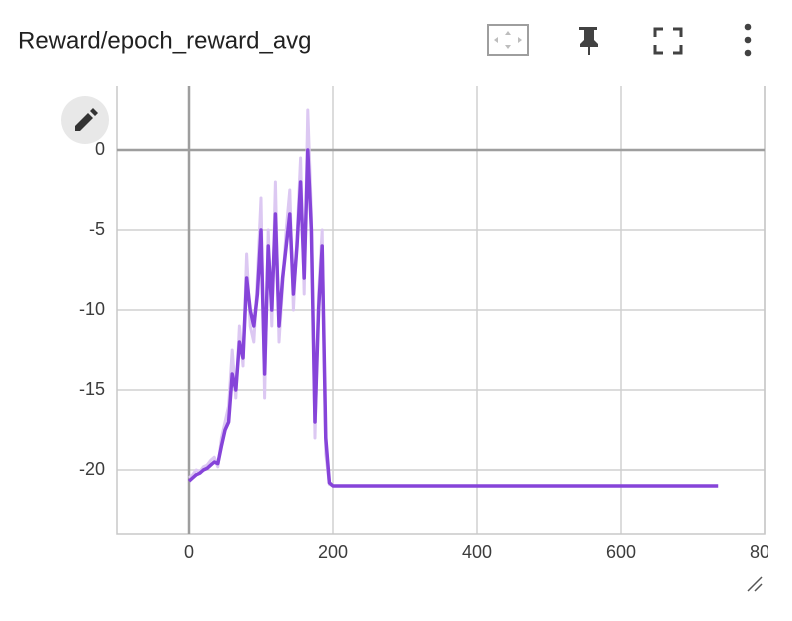 The image size is (792, 621). Describe the element at coordinates (621, 552) in the screenshot. I see `x-tick-label: 600` at that location.